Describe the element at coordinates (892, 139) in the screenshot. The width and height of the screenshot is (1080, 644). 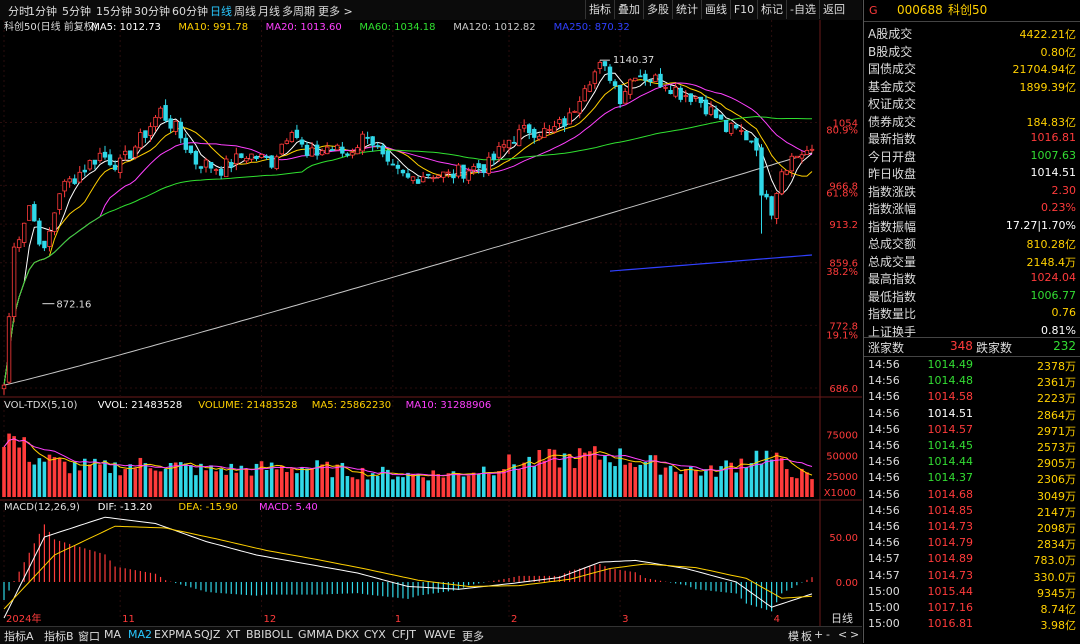
I see `stat-label: 最新指数` at that location.